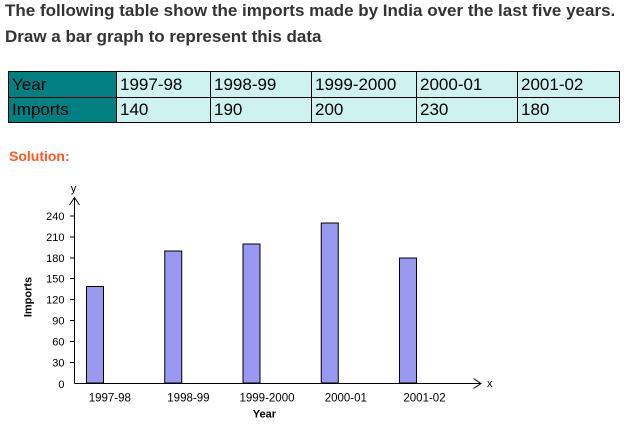 This screenshot has height=433, width=632. Describe the element at coordinates (55, 280) in the screenshot. I see `svg-text: 150` at that location.